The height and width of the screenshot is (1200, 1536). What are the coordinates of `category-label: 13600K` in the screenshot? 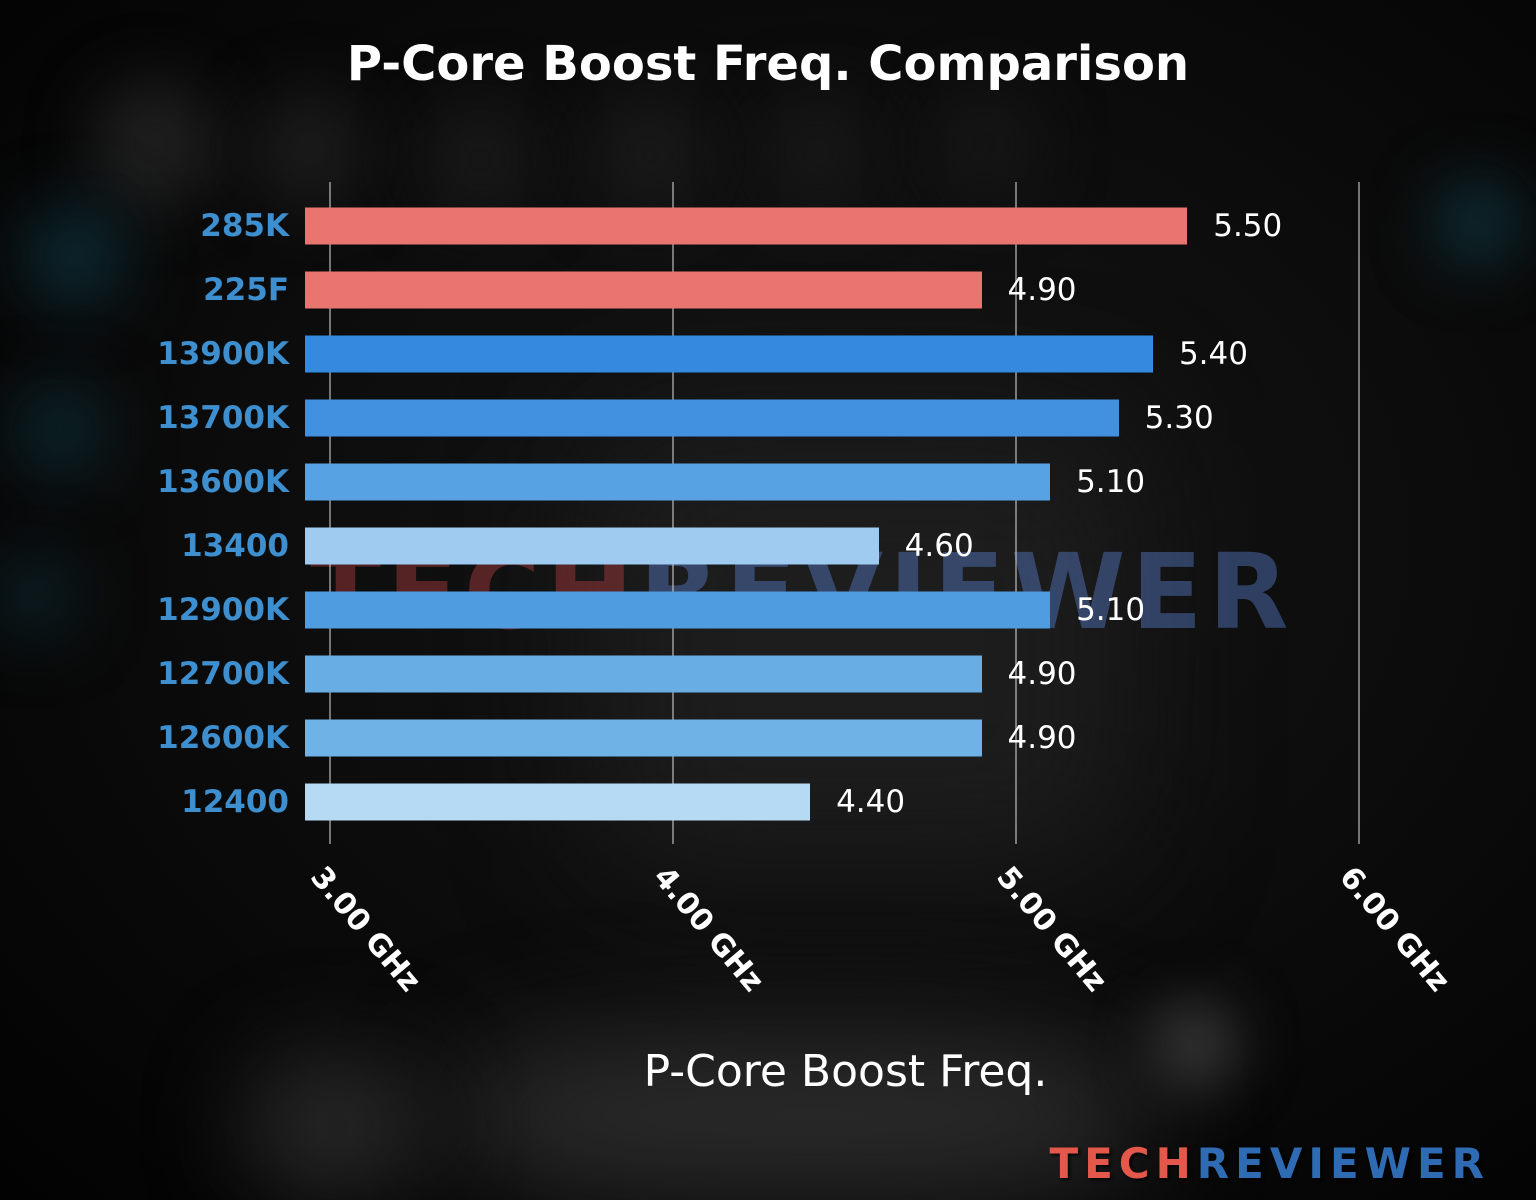 It's located at (223, 482).